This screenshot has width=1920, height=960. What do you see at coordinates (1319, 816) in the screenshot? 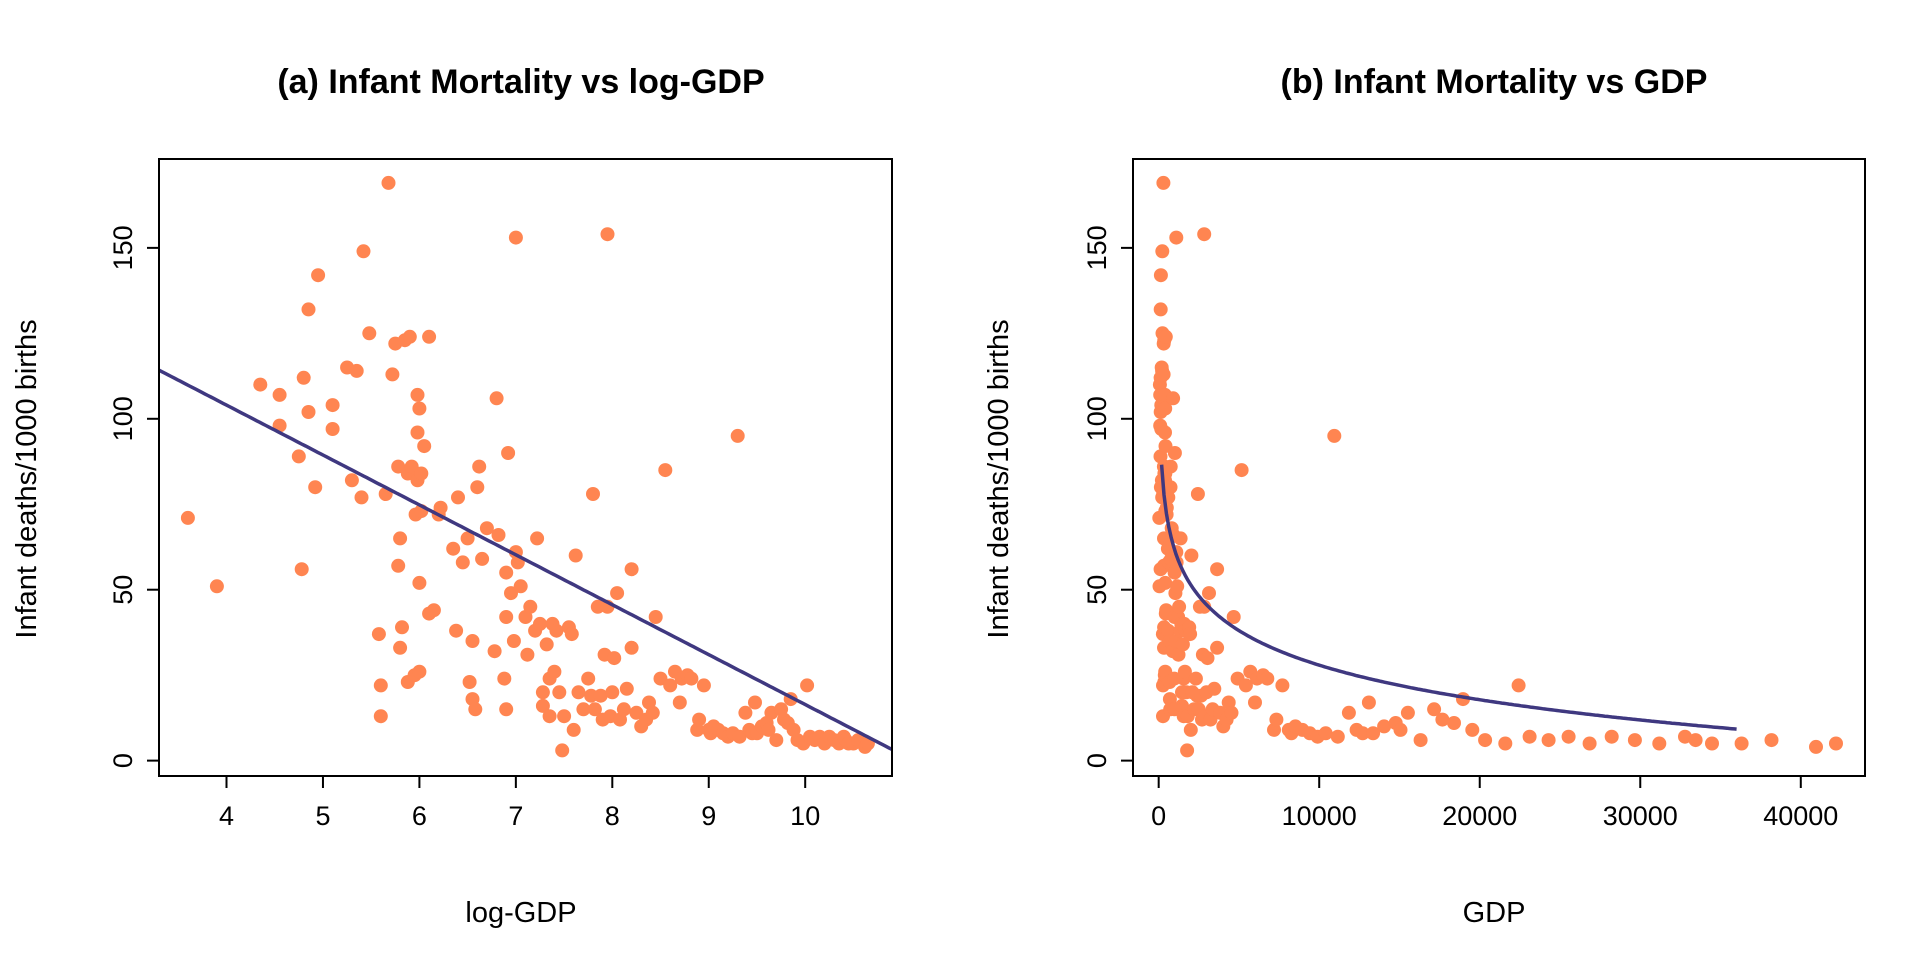
I see `x-tick-label: 10000` at bounding box center [1319, 816].